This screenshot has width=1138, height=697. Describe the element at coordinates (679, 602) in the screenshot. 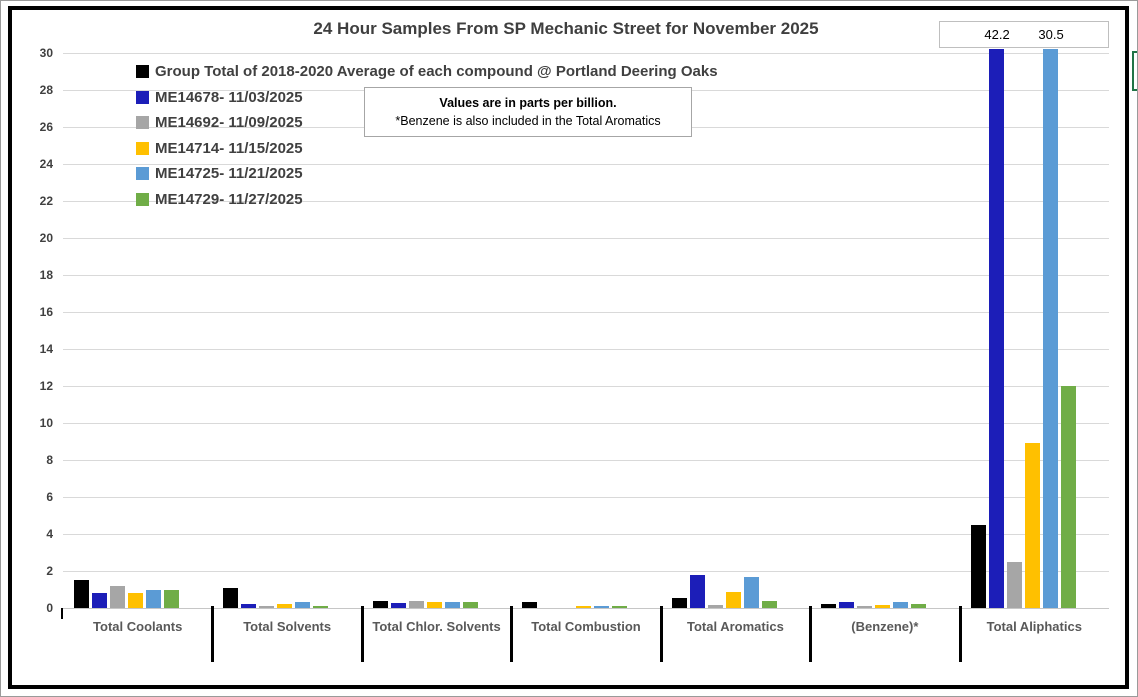

I see `bar-average-cat4` at that location.